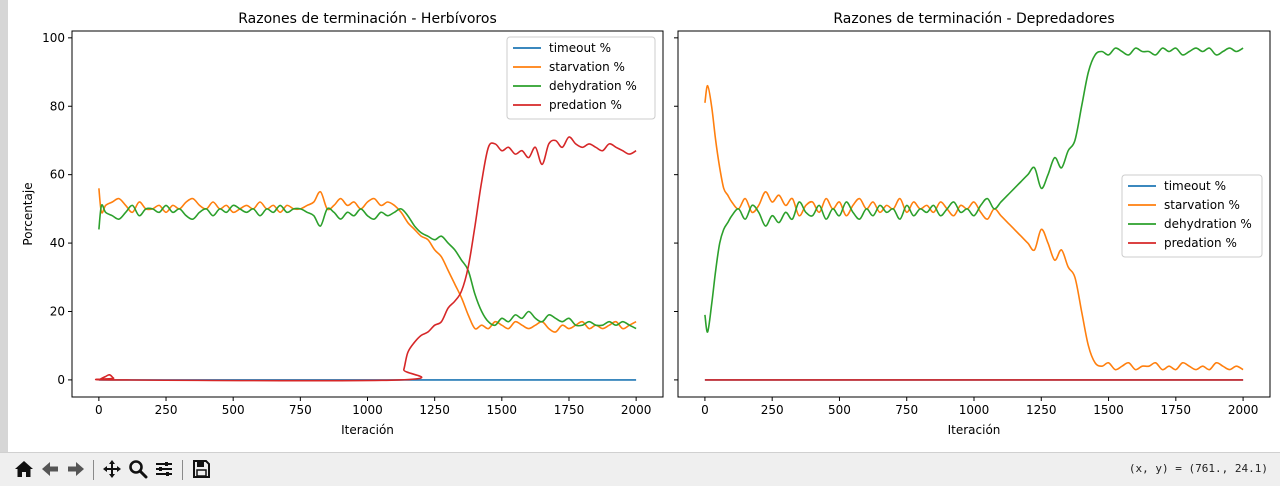 This screenshot has width=1280, height=486. I want to click on zoom-button, so click(138, 469).